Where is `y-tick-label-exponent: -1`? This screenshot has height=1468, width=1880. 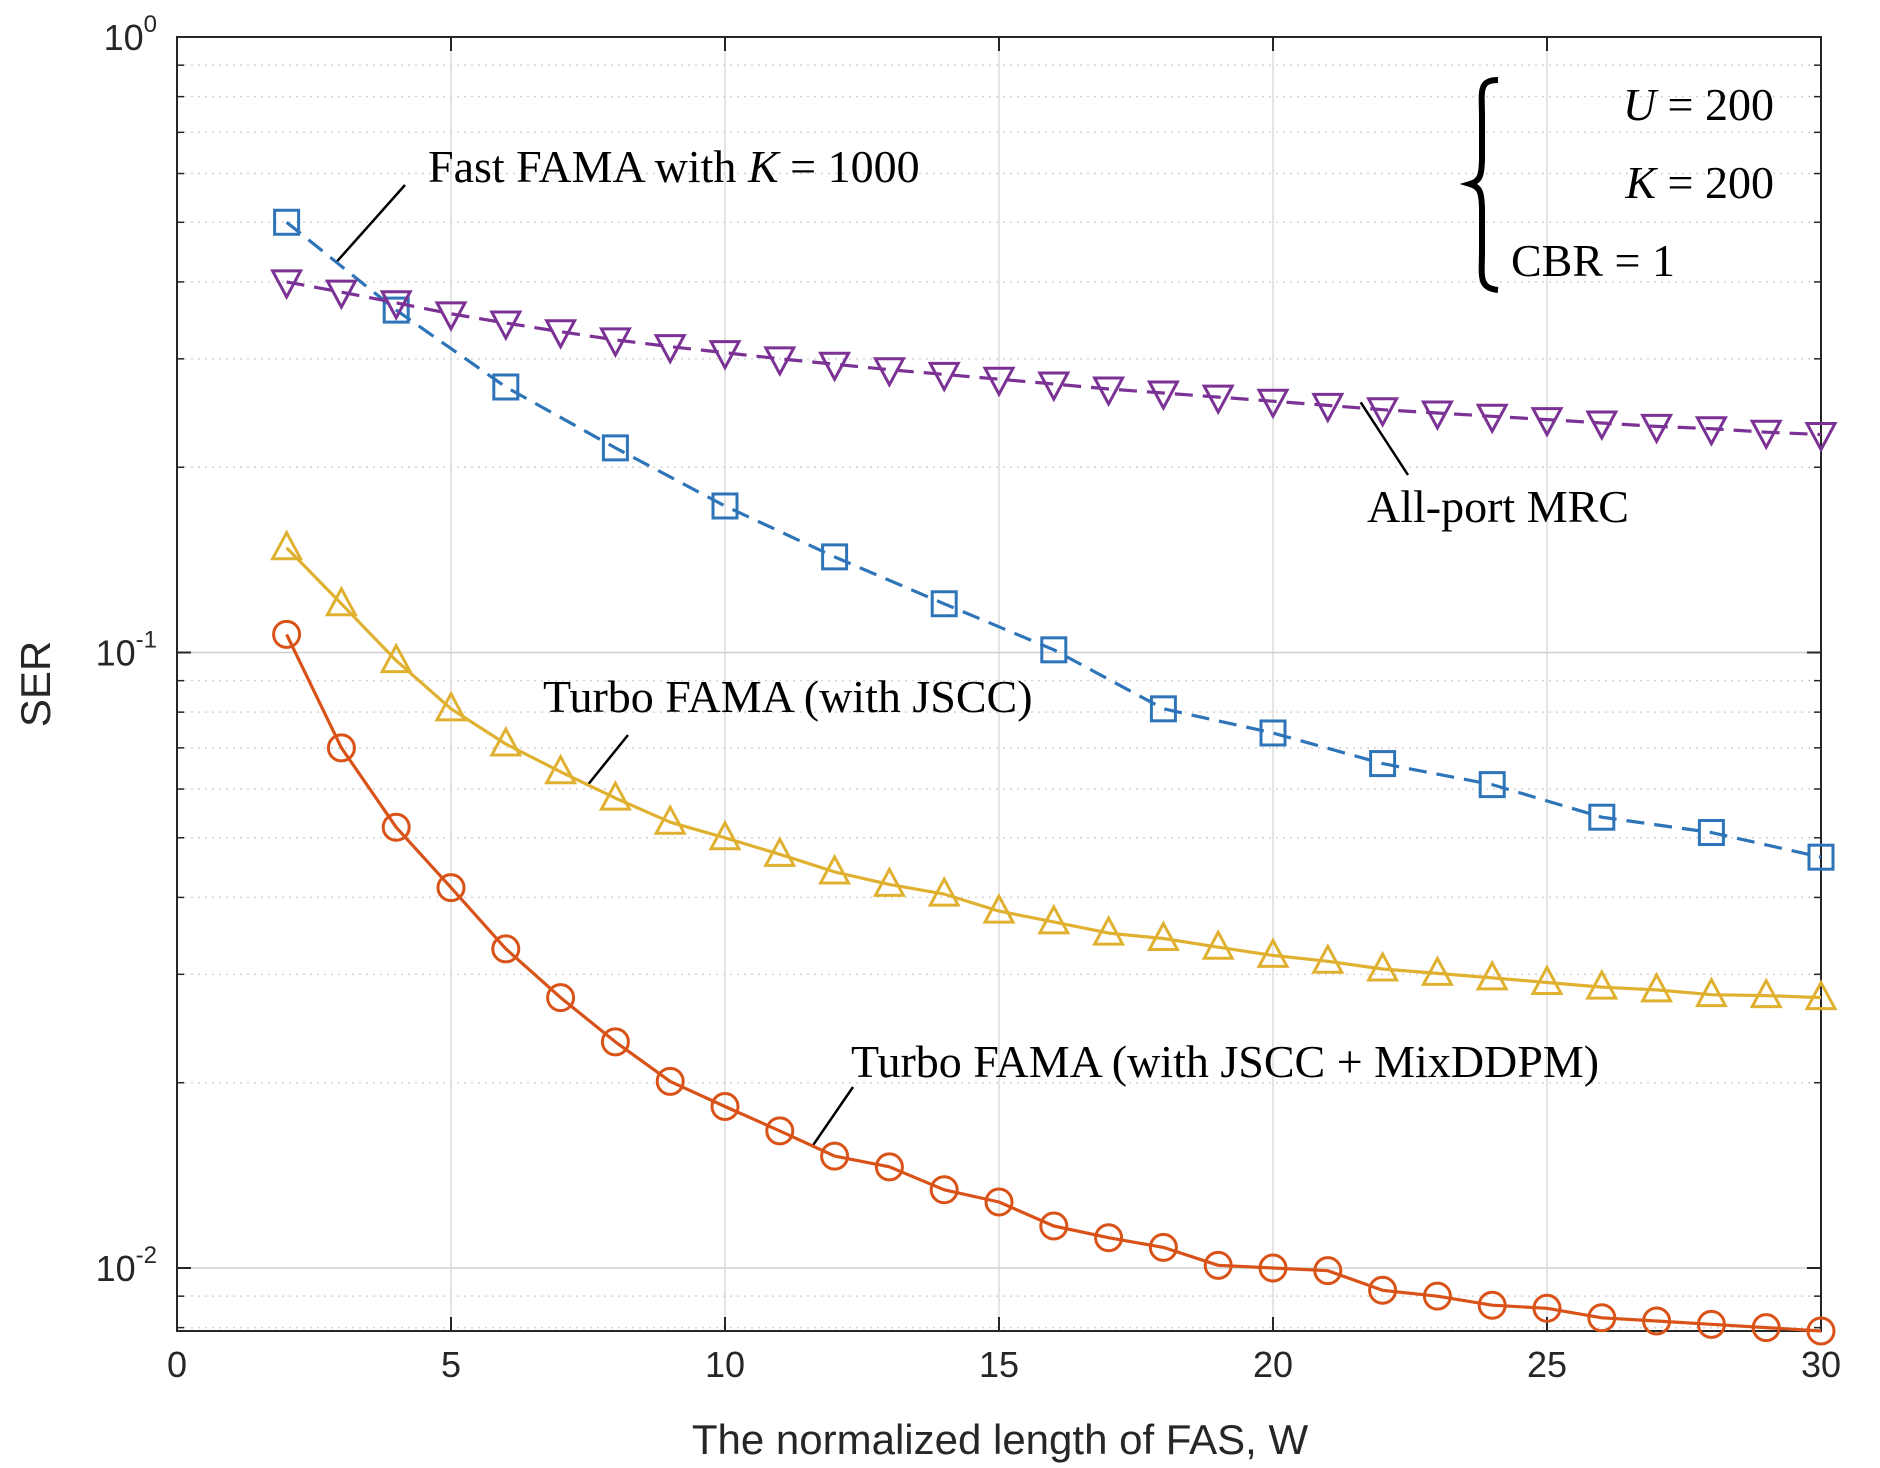
y-tick-label-exponent: -1 is located at coordinates (146, 639).